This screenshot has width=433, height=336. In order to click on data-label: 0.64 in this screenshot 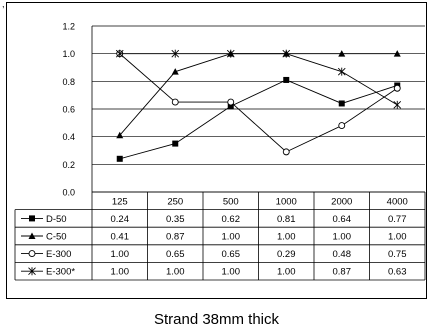, I will do `click(342, 219)`.